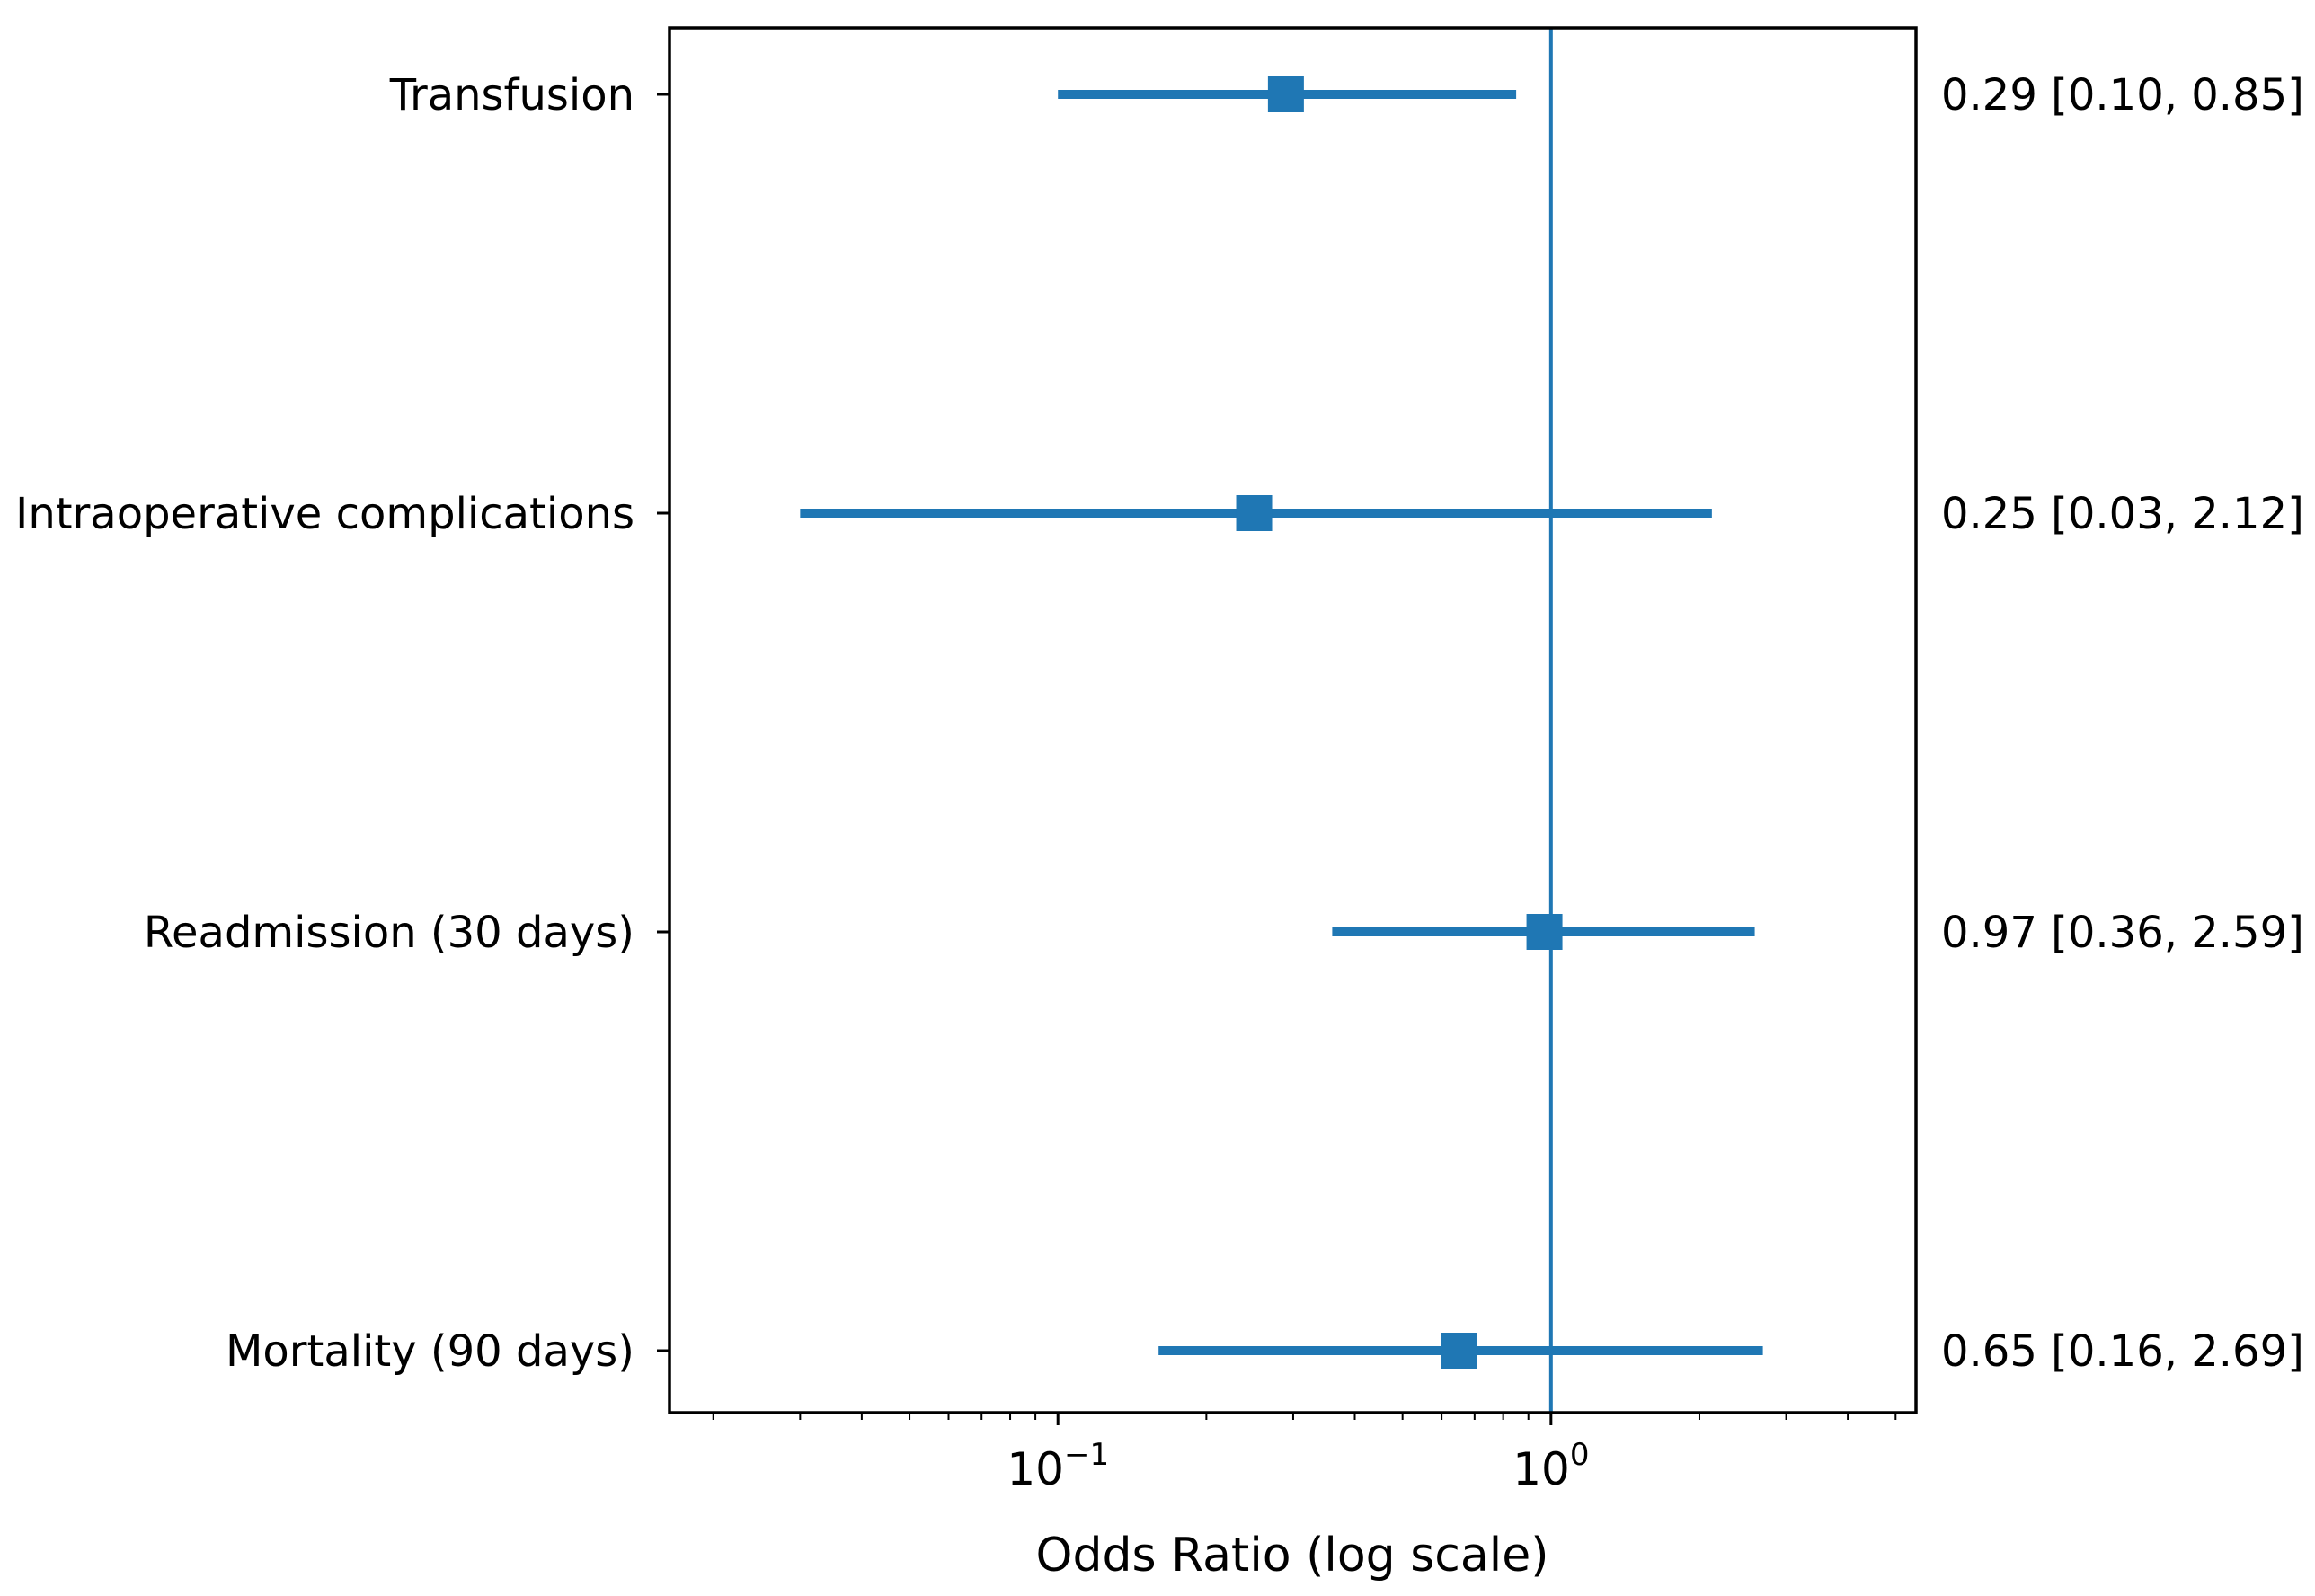 Image resolution: width=2315 pixels, height=1596 pixels. I want to click on x-tick-label: 10⁻¹, so click(1058, 1466).